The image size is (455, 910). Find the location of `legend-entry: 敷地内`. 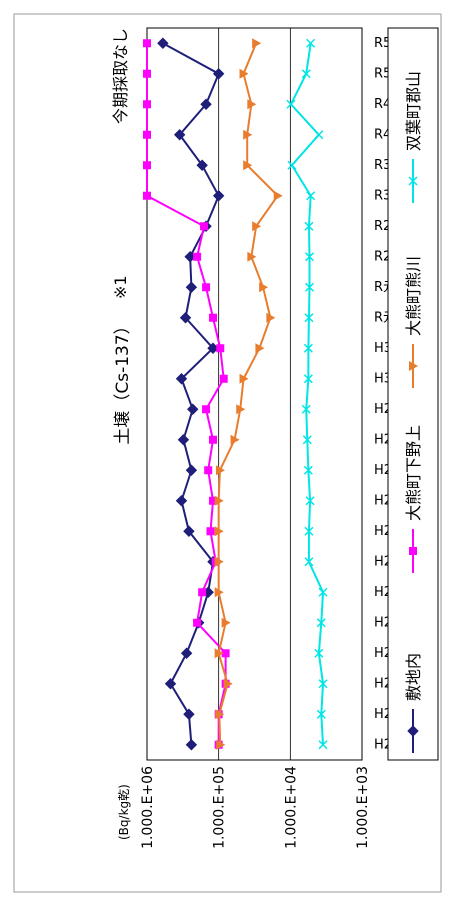

legend-entry: 敷地内 is located at coordinates (413, 703).